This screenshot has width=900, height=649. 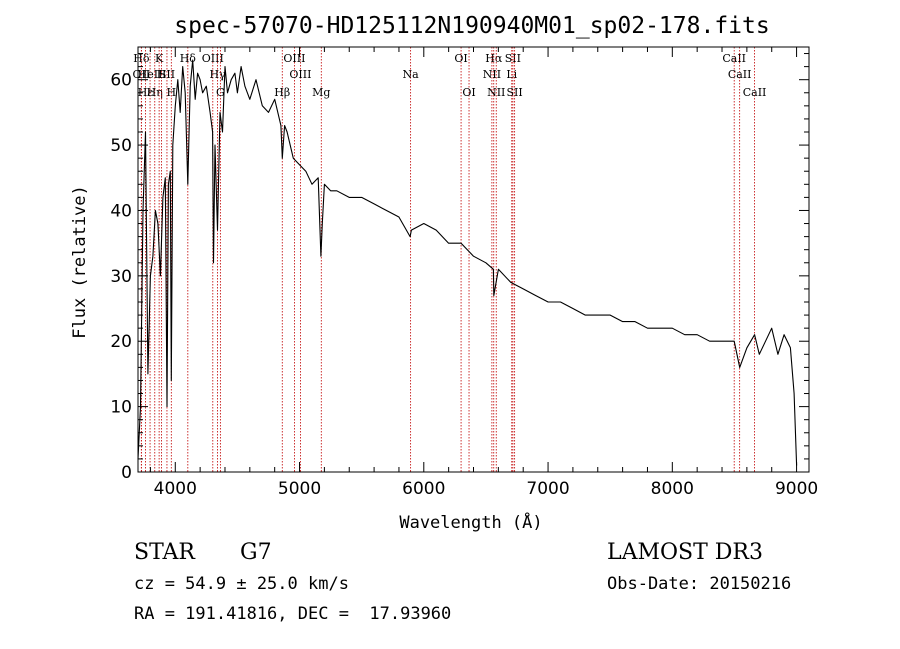 What do you see at coordinates (159, 58) in the screenshot?
I see `line-marker-label-5: K` at bounding box center [159, 58].